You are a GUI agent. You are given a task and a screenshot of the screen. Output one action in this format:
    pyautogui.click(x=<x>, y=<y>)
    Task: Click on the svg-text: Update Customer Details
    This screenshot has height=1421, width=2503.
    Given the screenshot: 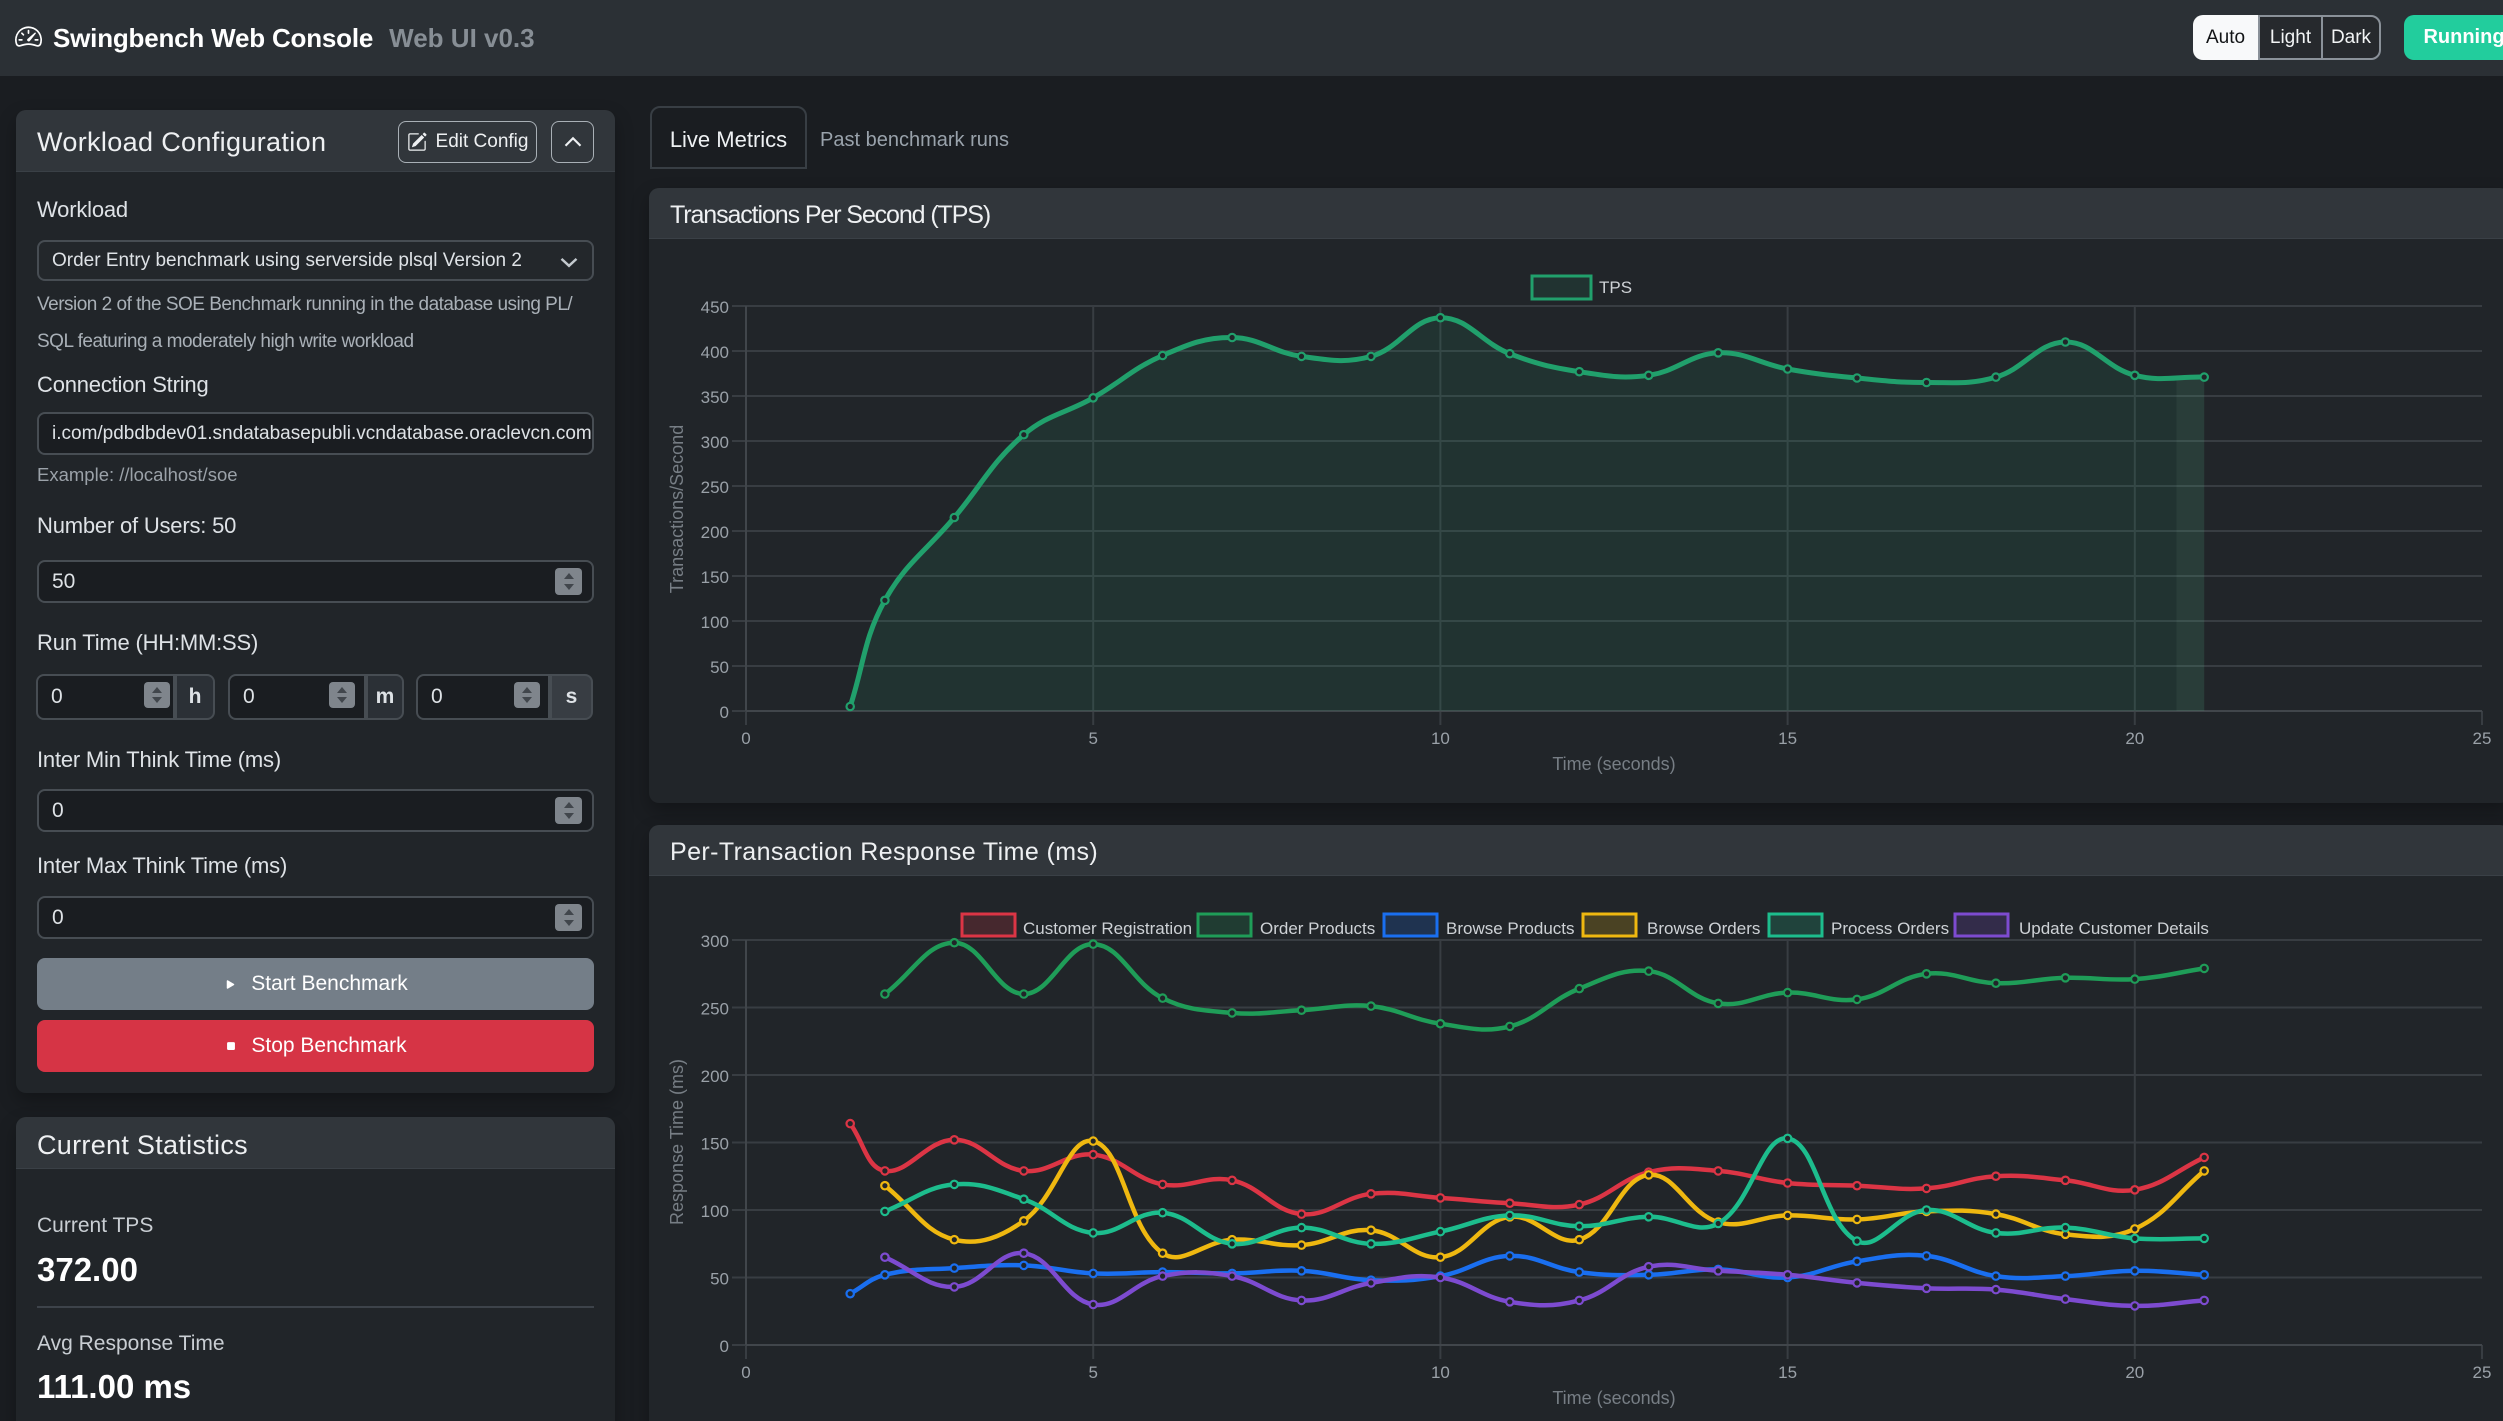 What is the action you would take?
    pyautogui.click(x=2114, y=928)
    